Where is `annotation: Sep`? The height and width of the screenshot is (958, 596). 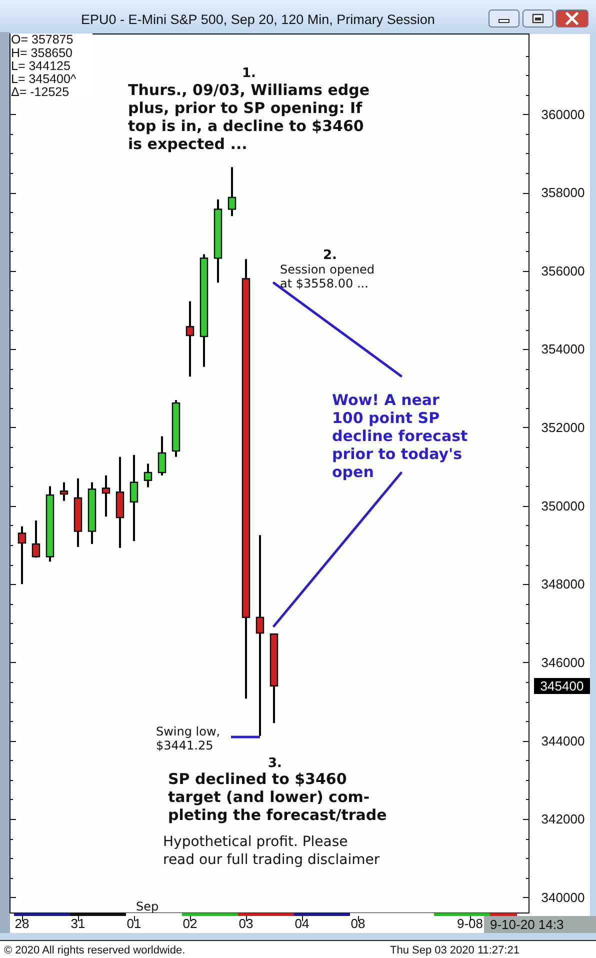 annotation: Sep is located at coordinates (147, 907).